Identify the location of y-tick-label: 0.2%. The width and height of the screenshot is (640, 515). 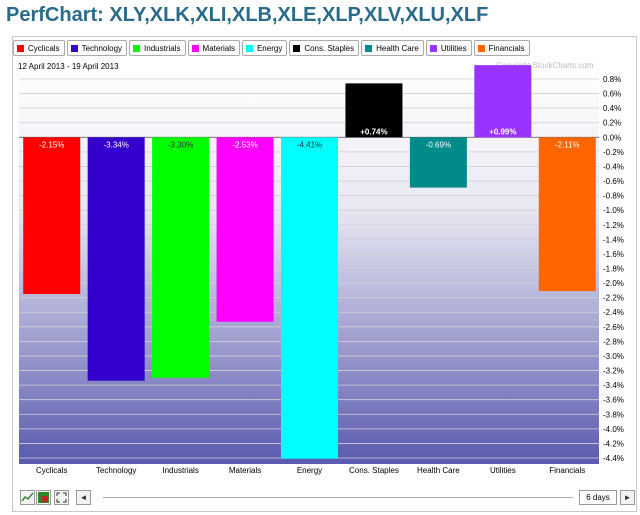
(612, 123).